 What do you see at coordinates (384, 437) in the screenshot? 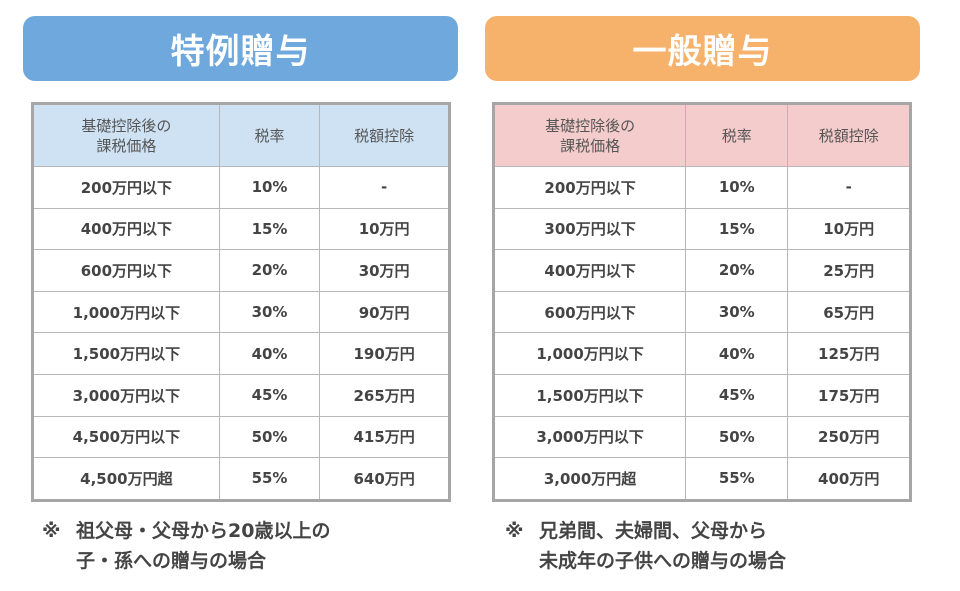
I see `cell-deduction: 415万円` at bounding box center [384, 437].